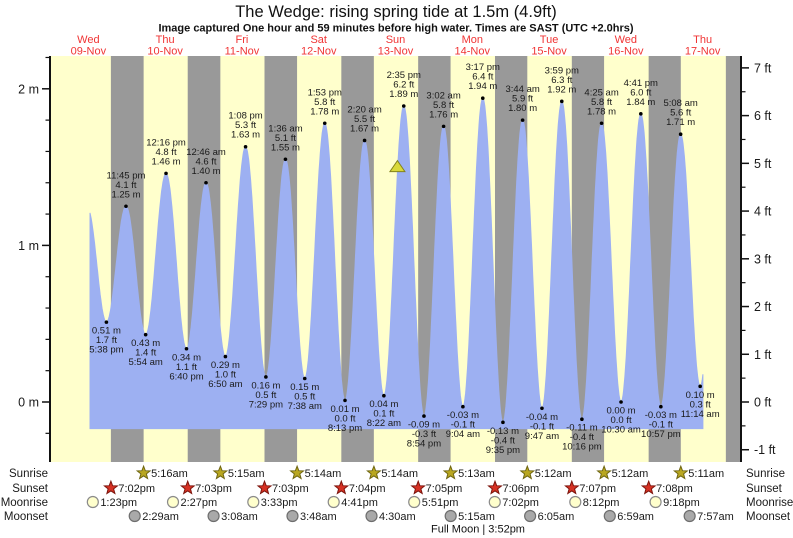 Image resolution: width=793 pixels, height=538 pixels. I want to click on astro-time: 9:18pm, so click(681, 503).